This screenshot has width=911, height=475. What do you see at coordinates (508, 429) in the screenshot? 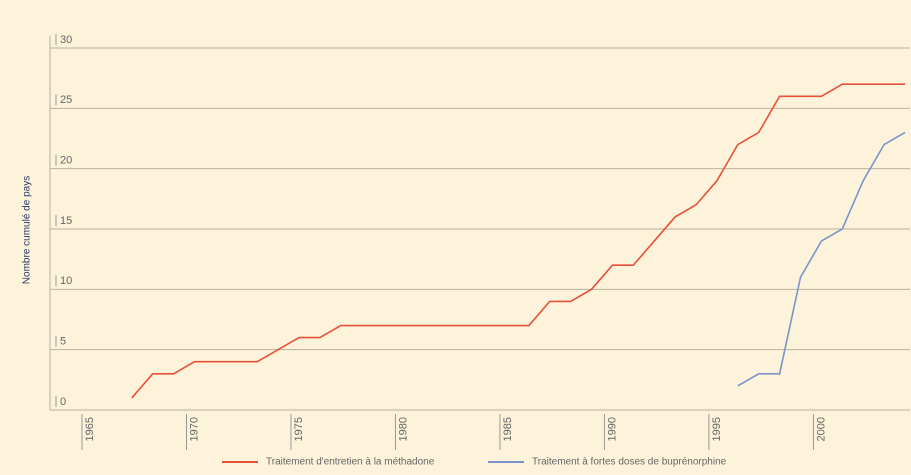
I see `x-tick-label: 1985` at bounding box center [508, 429].